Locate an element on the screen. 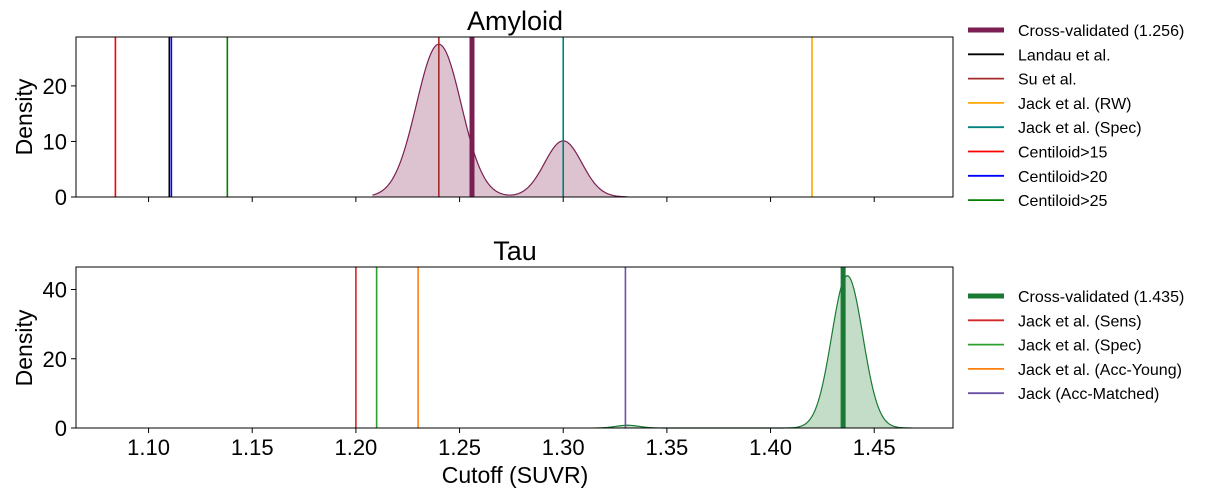  tau-ylabel: Density is located at coordinates (24, 347).